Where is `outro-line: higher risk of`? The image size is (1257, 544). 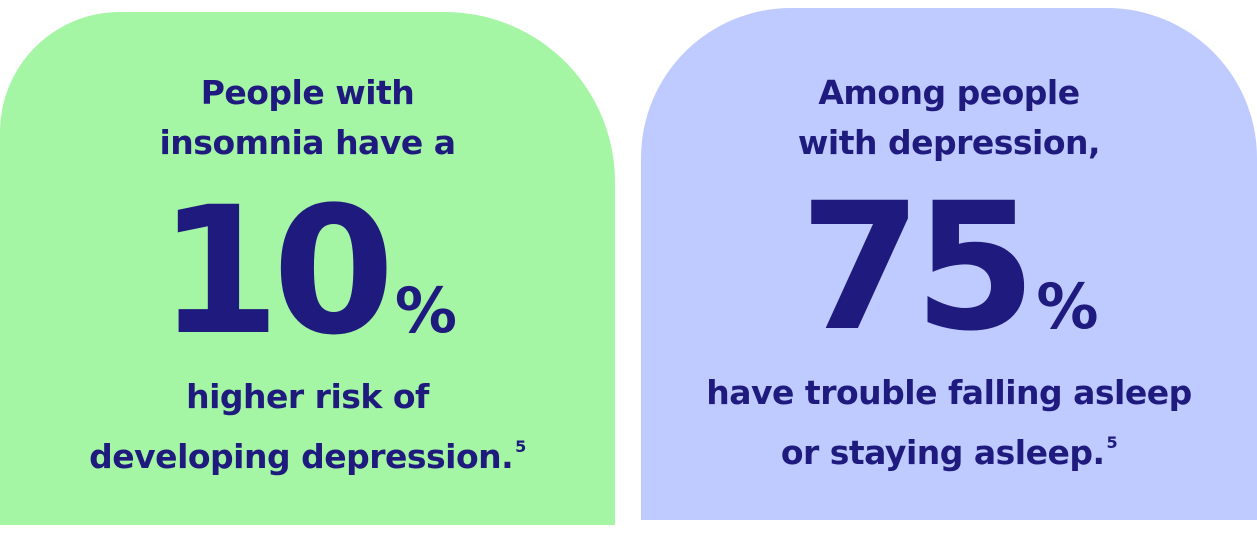 outro-line: higher risk of is located at coordinates (307, 396).